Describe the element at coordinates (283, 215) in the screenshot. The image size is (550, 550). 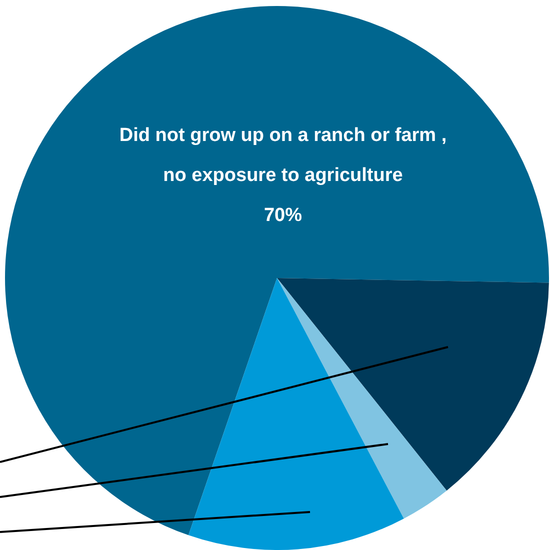
I see `data-label: 70%` at that location.